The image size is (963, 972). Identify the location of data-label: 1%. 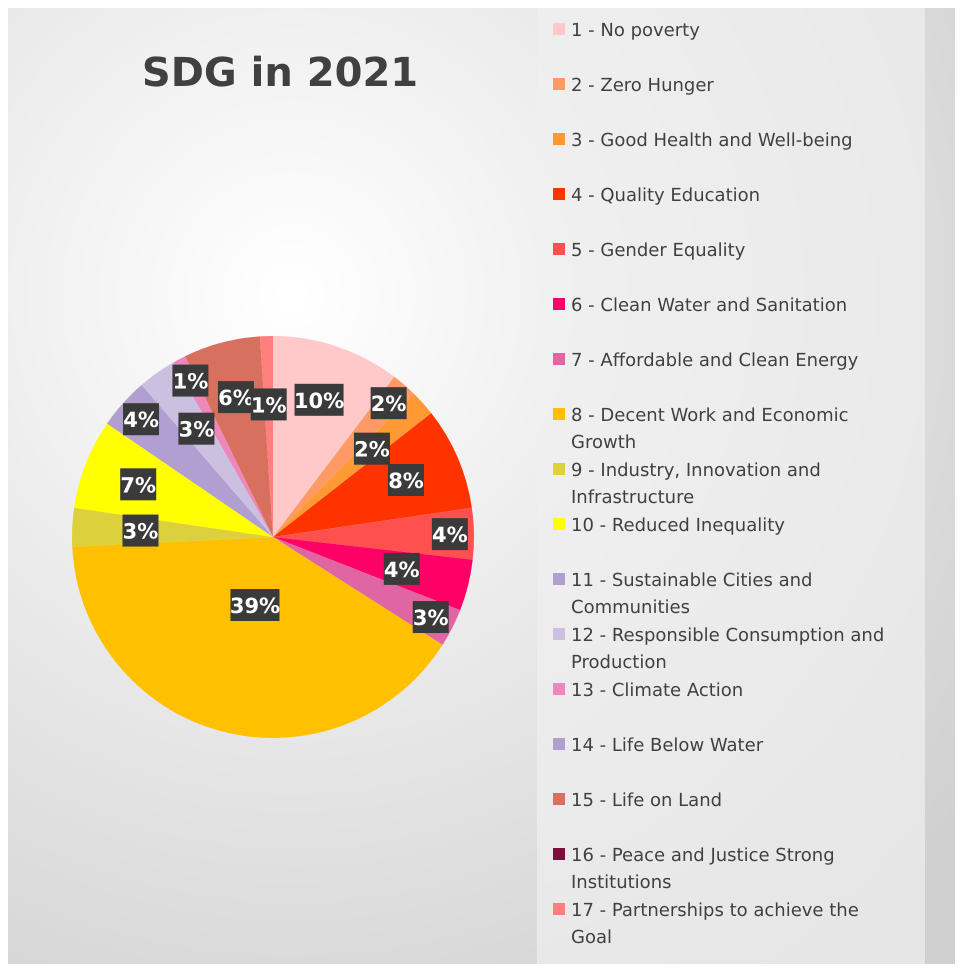
(190, 382).